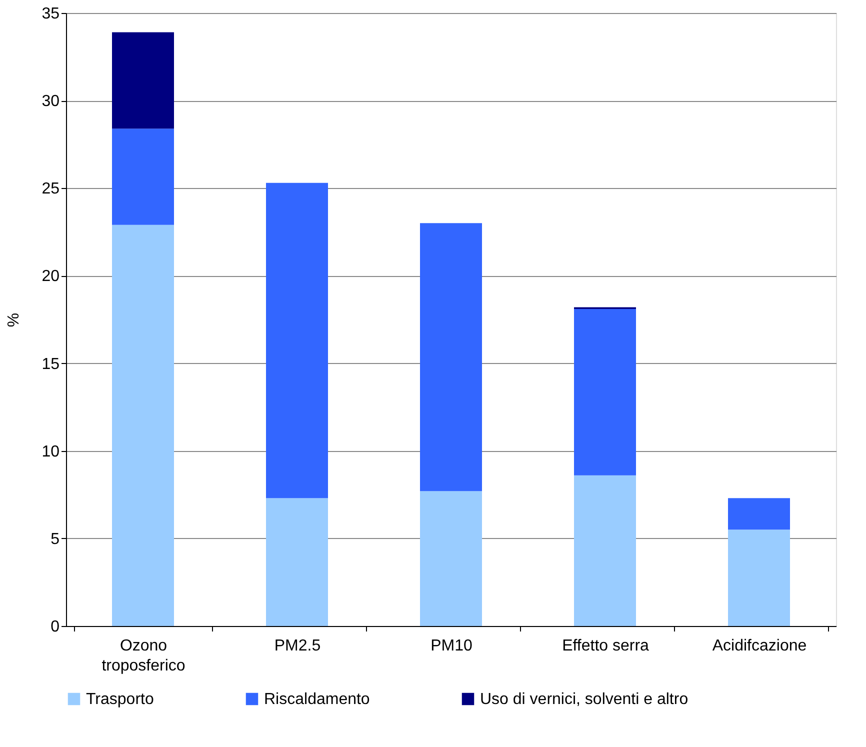  Describe the element at coordinates (144, 656) in the screenshot. I see `x-tick-label: Ozono troposferico` at that location.